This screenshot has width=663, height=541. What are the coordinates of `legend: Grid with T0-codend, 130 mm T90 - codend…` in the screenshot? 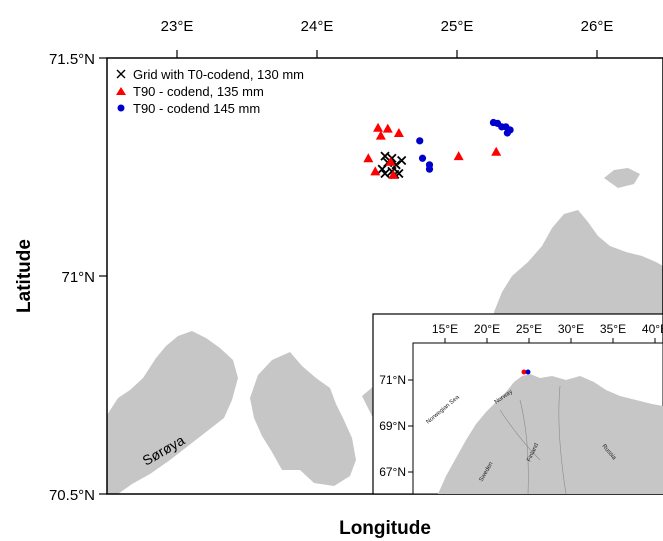 It's located at (210, 91).